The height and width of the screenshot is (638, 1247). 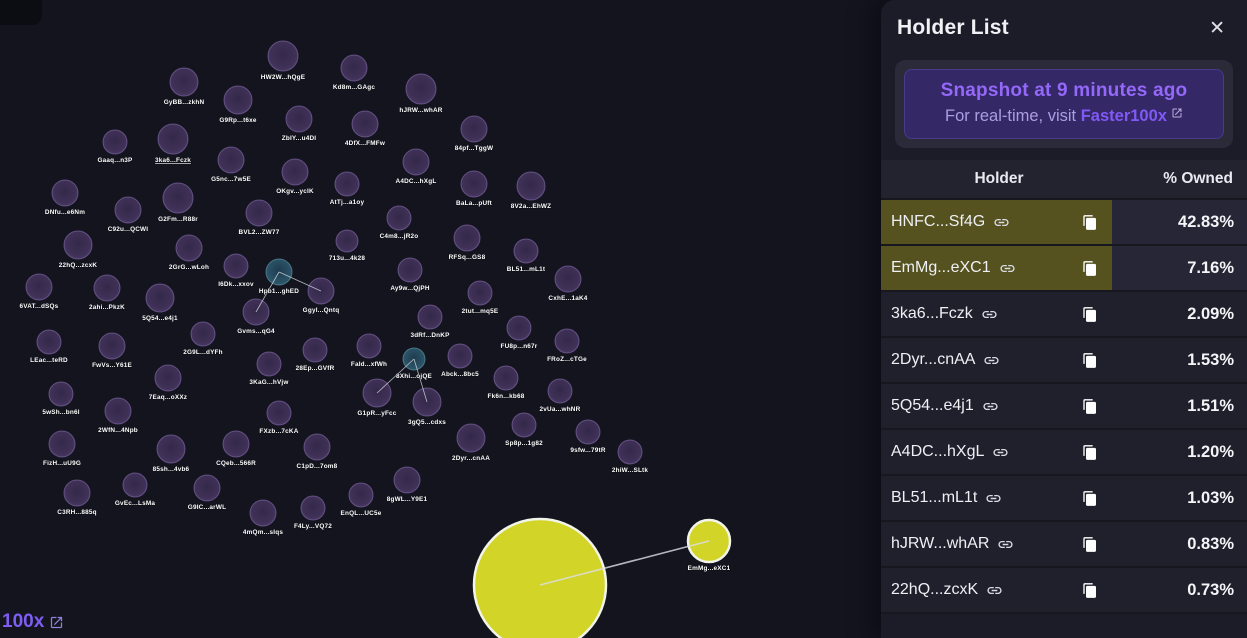 What do you see at coordinates (1123, 116) in the screenshot?
I see `faster100x-link: Faster100x` at bounding box center [1123, 116].